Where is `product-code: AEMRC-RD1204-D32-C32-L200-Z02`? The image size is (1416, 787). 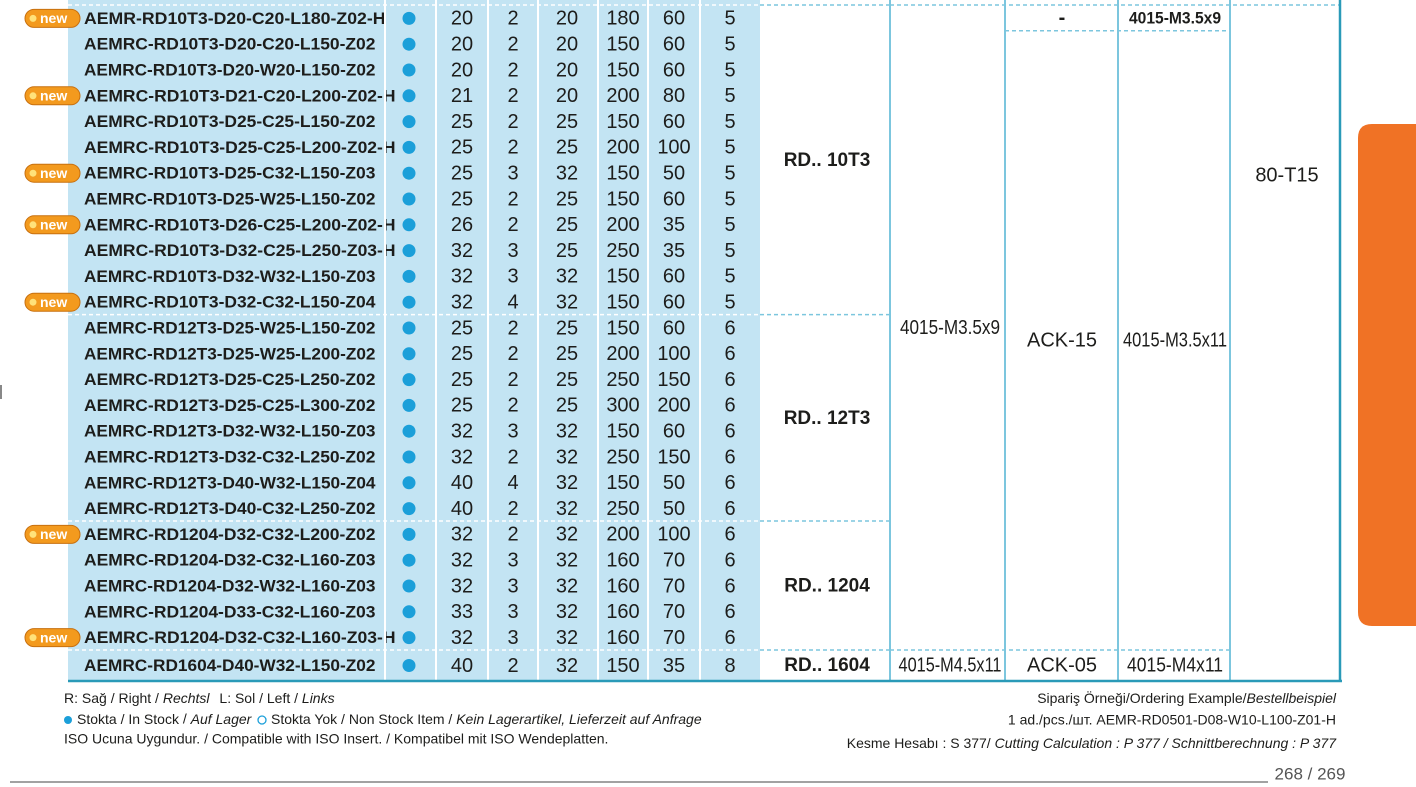
product-code: AEMRC-RD1204-D32-C32-L200-Z02 is located at coordinates (229, 534).